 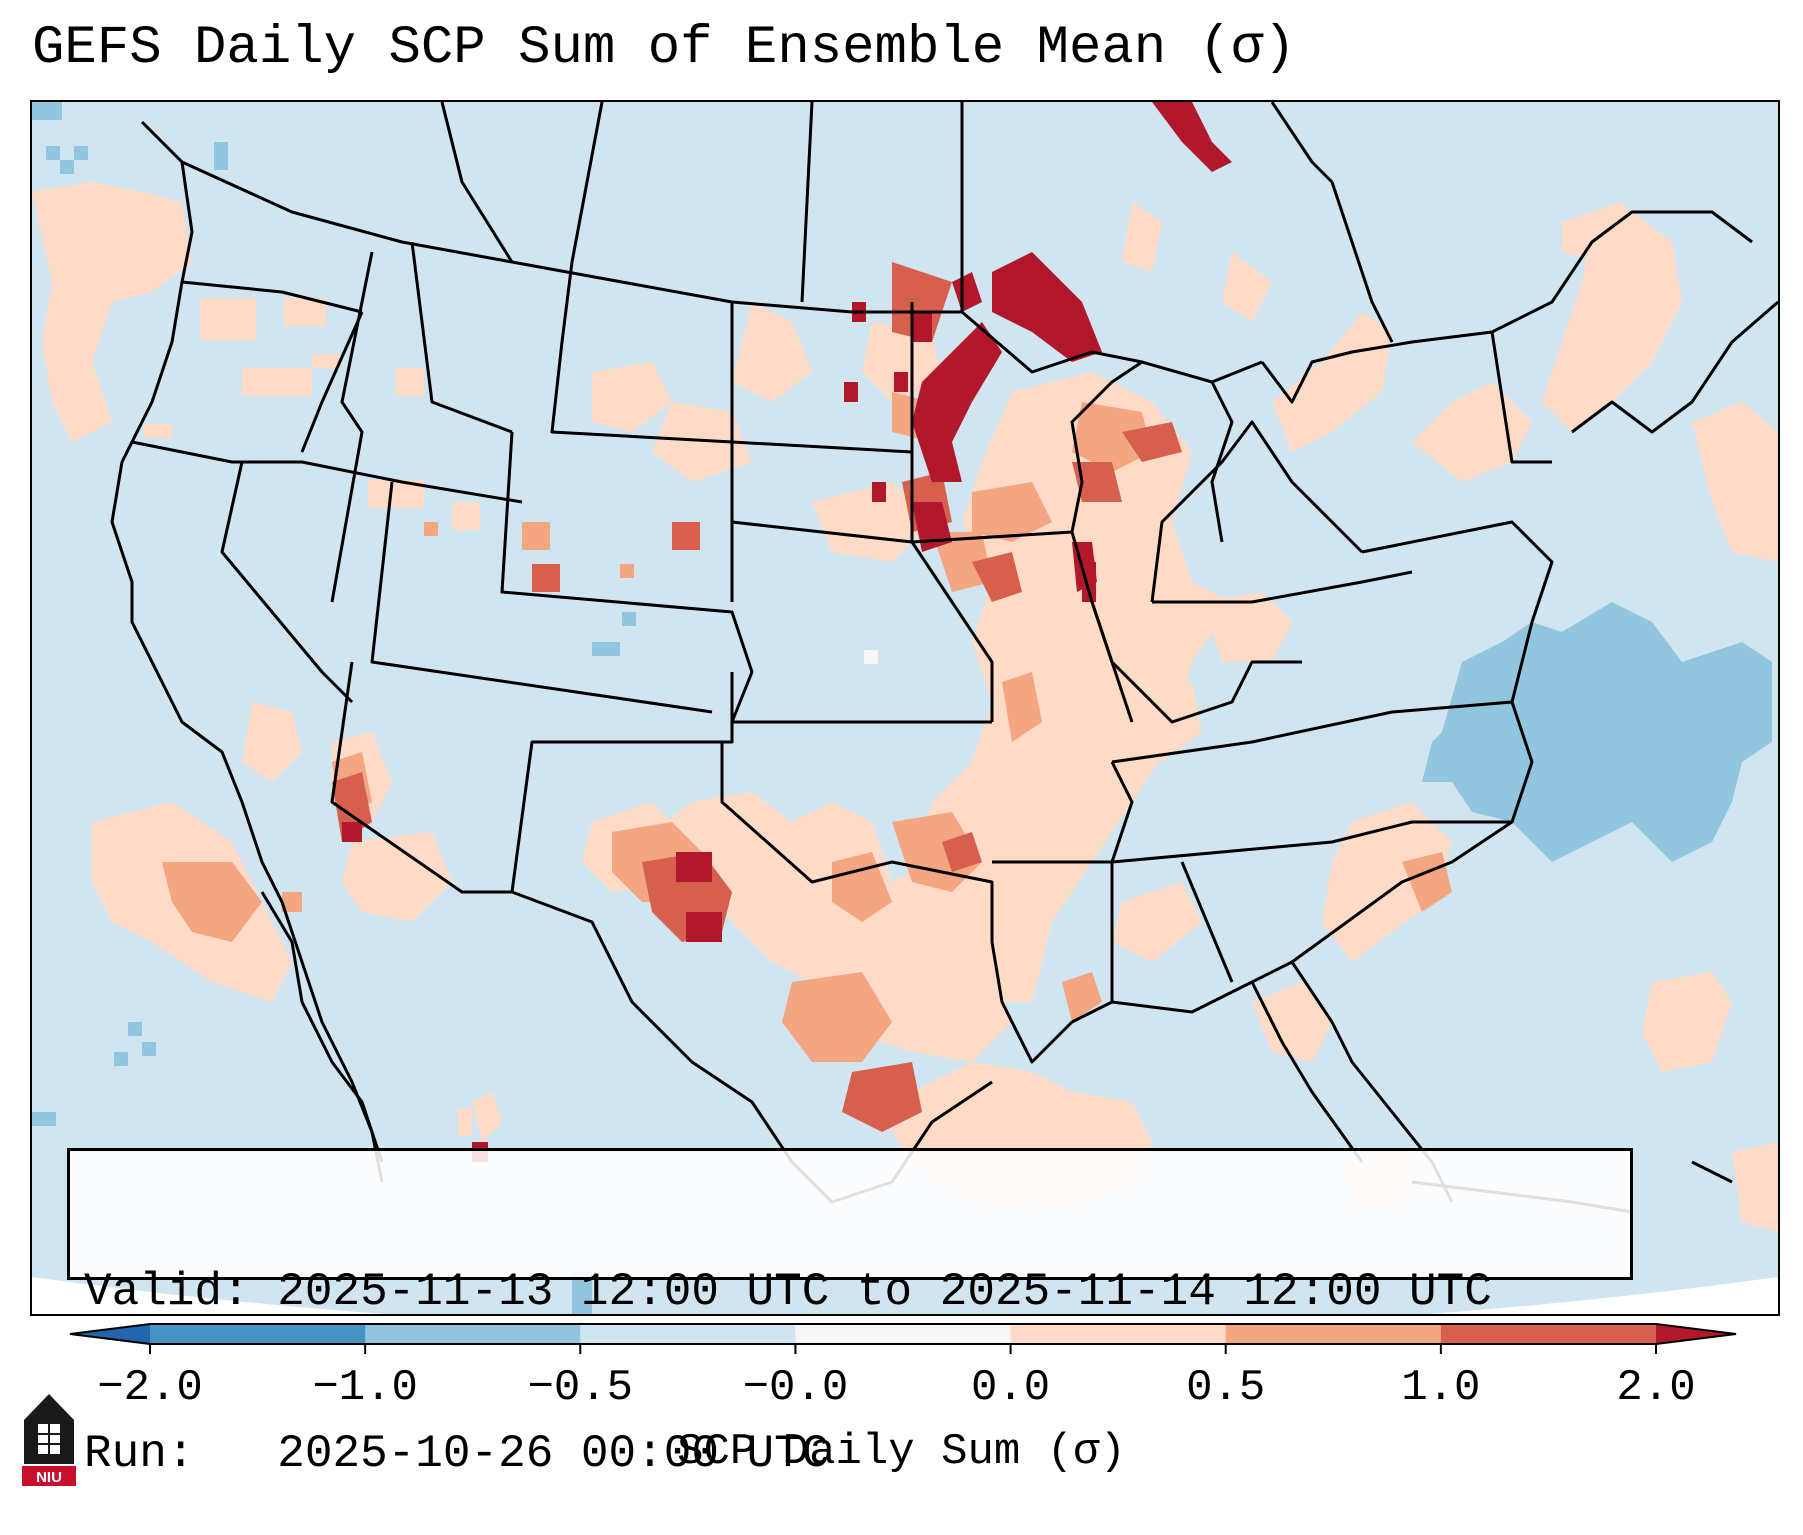 I want to click on canada-border-east, so click(x=1376, y=367).